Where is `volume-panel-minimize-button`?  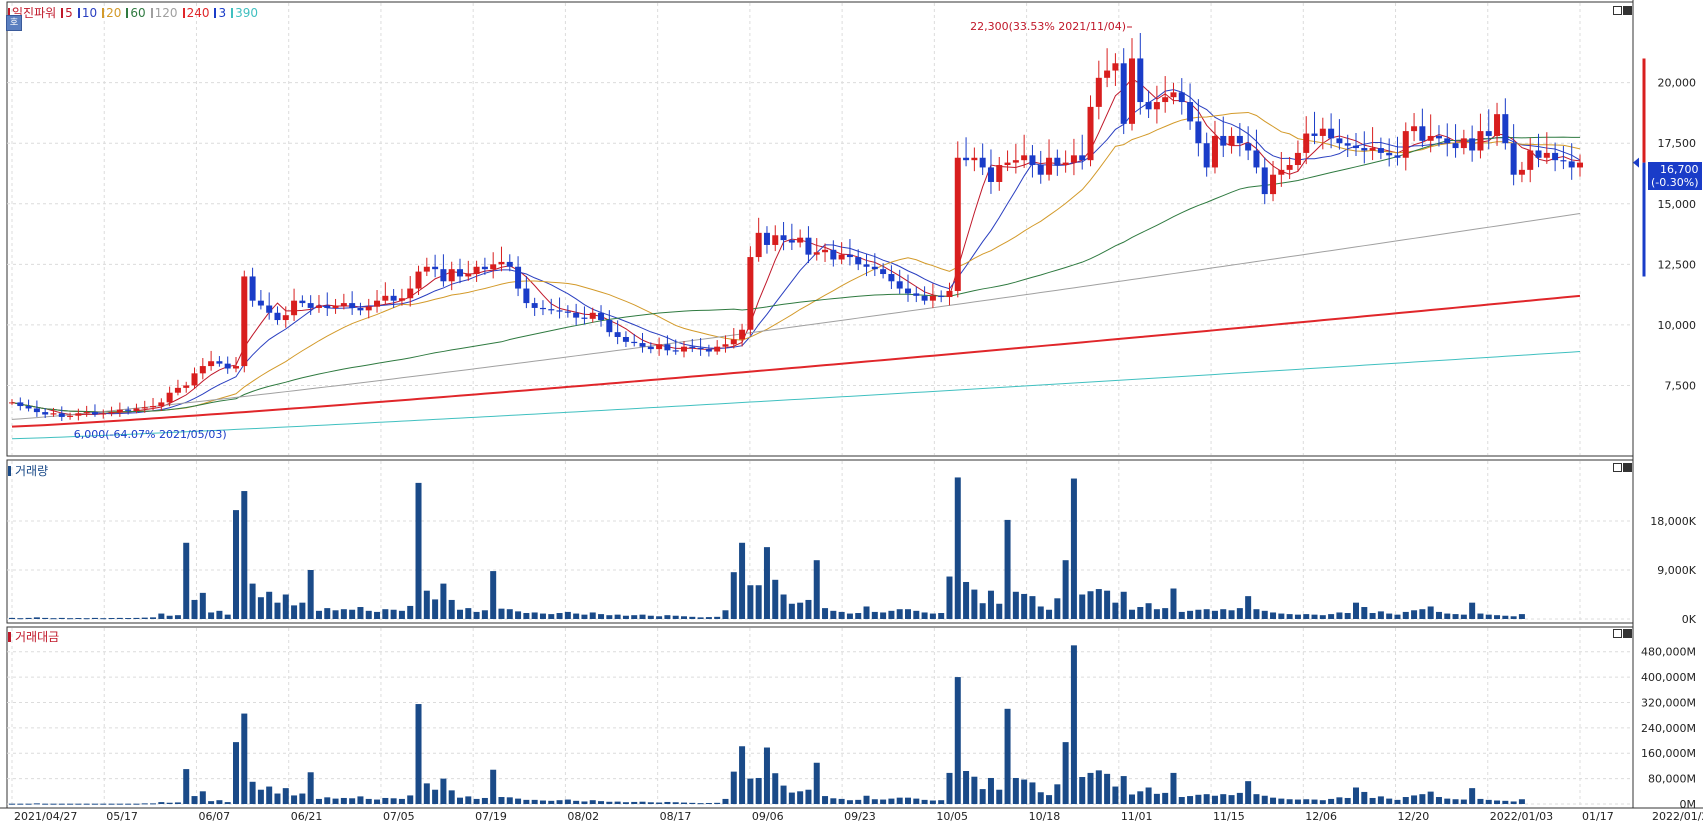
volume-panel-minimize-button is located at coordinates (1617, 467).